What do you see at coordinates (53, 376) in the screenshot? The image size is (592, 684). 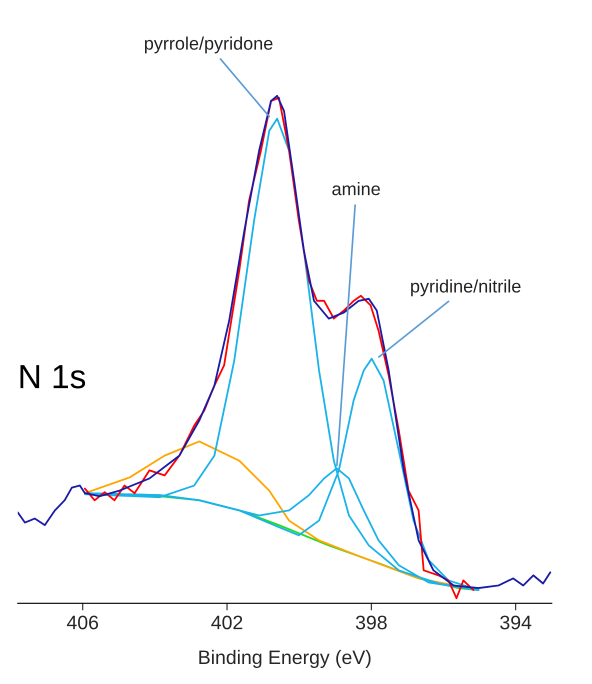 I see `annotation: N 1s` at bounding box center [53, 376].